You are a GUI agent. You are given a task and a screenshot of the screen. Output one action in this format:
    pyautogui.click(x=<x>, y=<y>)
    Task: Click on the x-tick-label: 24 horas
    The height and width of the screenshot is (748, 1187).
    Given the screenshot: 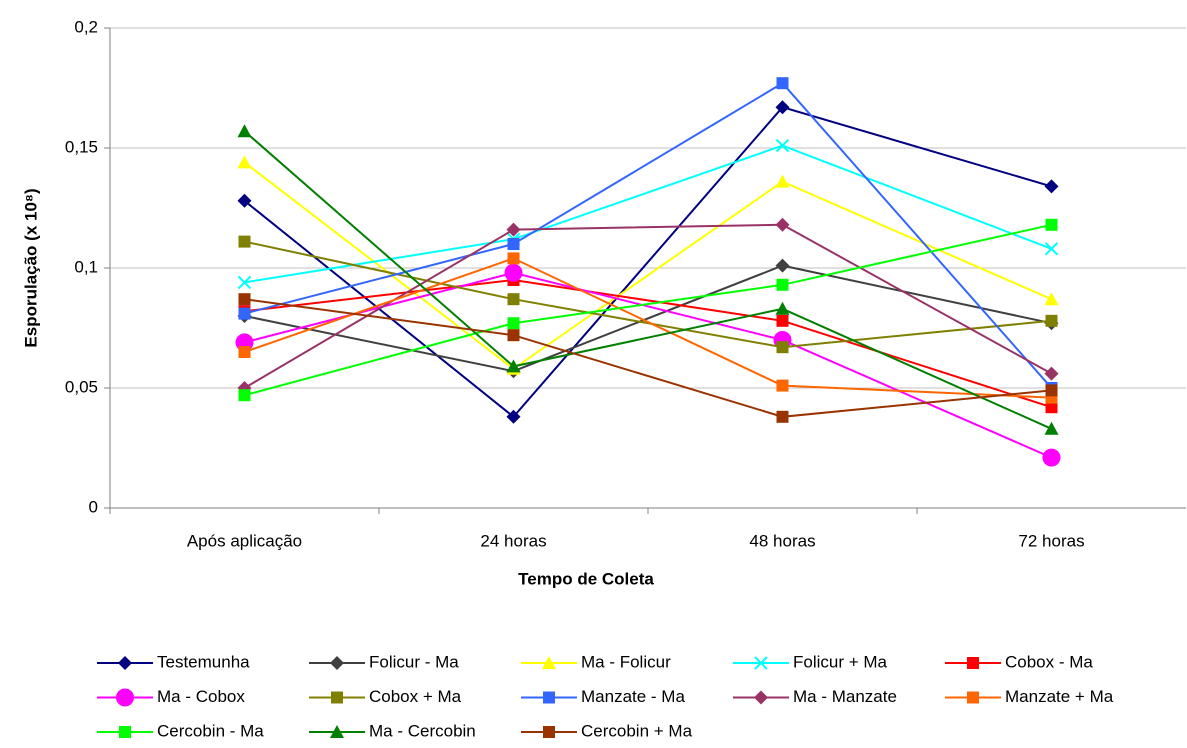 What is the action you would take?
    pyautogui.click(x=513, y=540)
    